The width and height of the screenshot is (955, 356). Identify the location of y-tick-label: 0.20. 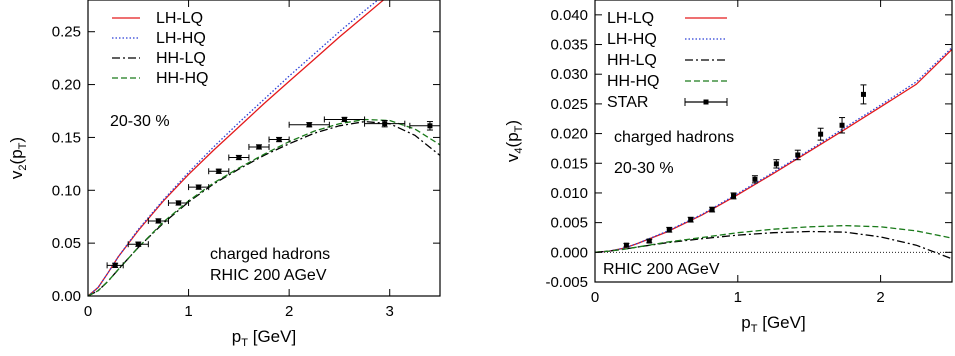
(66, 85).